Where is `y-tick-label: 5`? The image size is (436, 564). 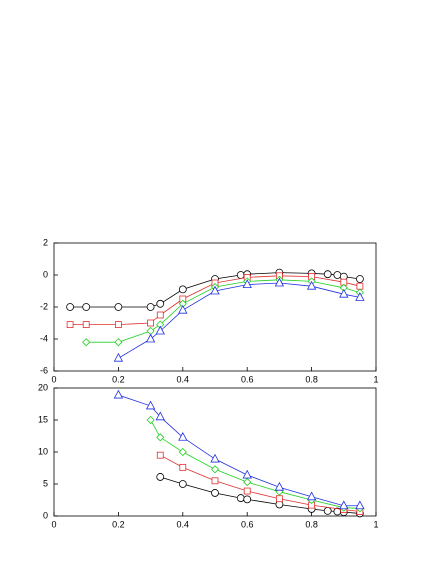
y-tick-label: 5 is located at coordinates (45, 483).